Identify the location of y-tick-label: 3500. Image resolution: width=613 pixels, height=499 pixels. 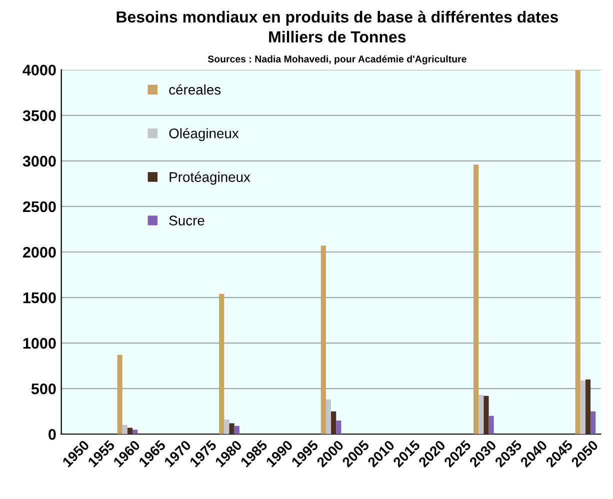
(39, 116).